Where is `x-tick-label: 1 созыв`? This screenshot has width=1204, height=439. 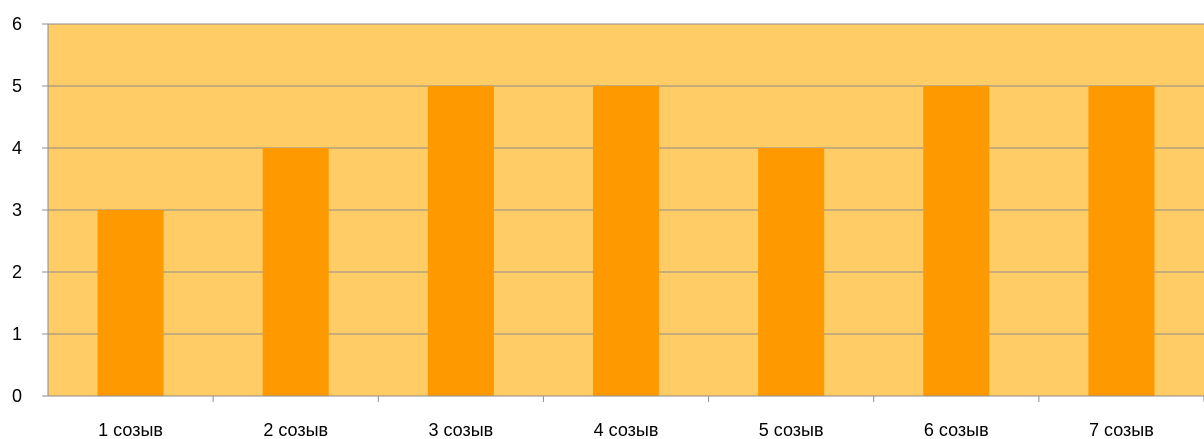
x-tick-label: 1 созыв is located at coordinates (130, 429).